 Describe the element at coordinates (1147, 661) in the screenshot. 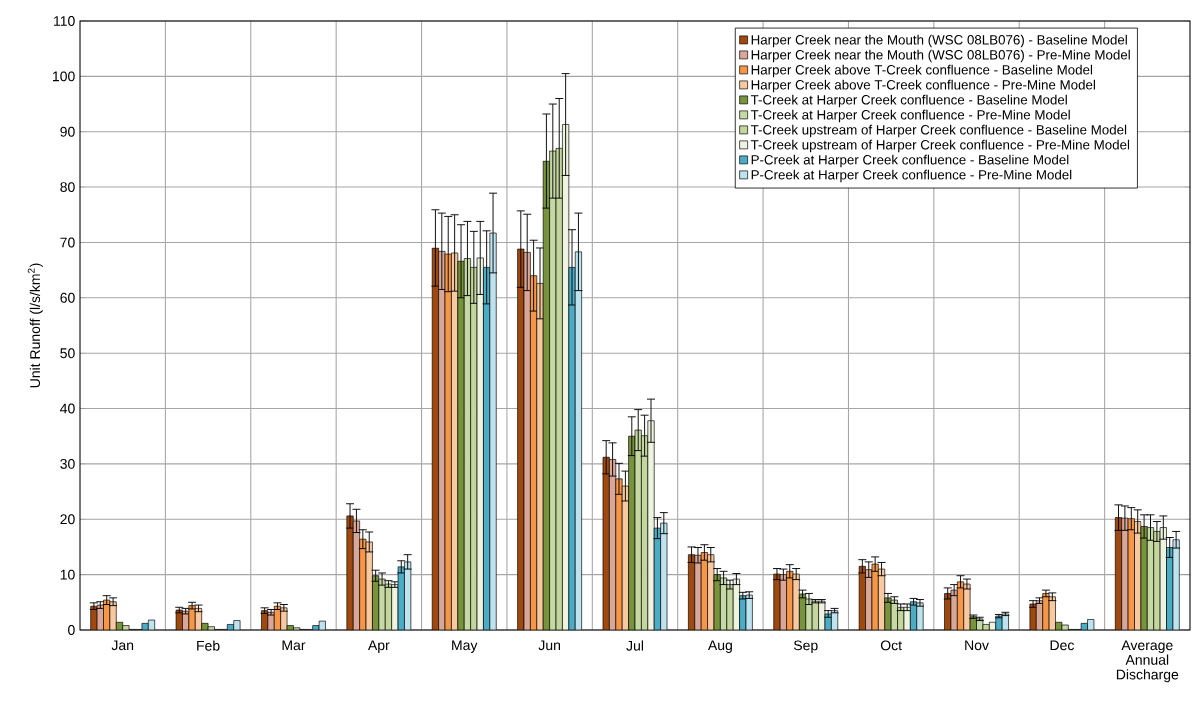

I see `x-tick-label: Average Annual Discharge` at that location.